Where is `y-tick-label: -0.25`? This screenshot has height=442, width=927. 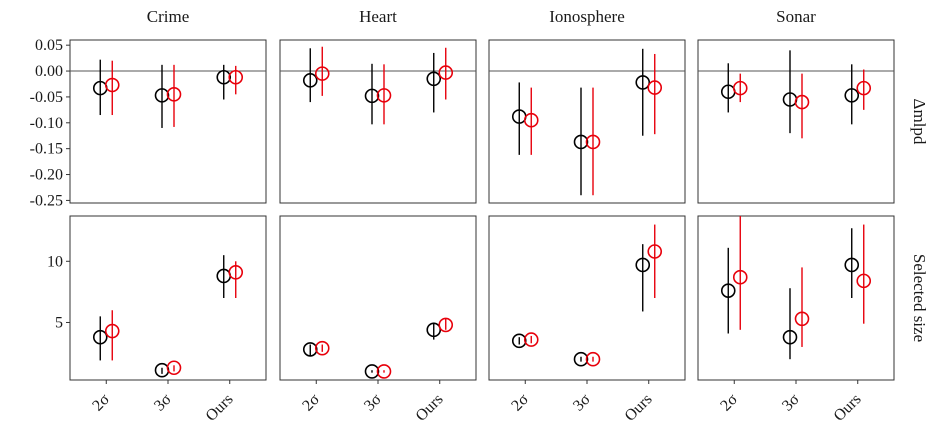
y-tick-label: -0.25 is located at coordinates (46, 200).